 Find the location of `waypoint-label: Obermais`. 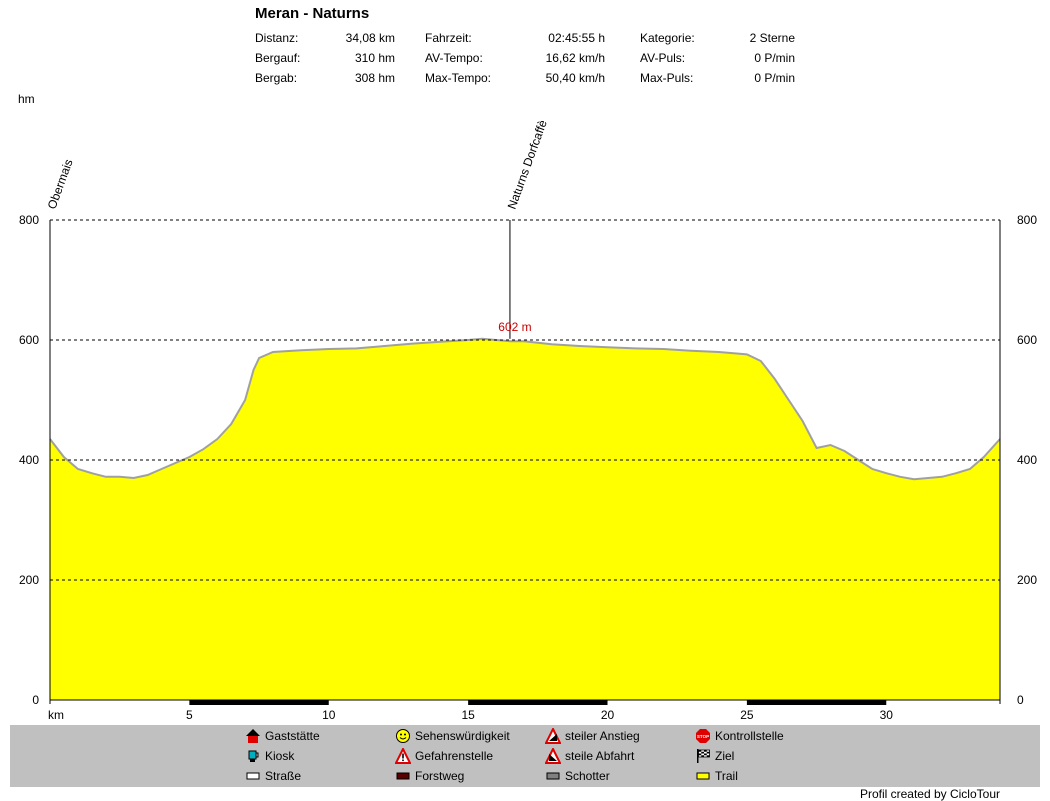

waypoint-label: Obermais is located at coordinates (60, 184).